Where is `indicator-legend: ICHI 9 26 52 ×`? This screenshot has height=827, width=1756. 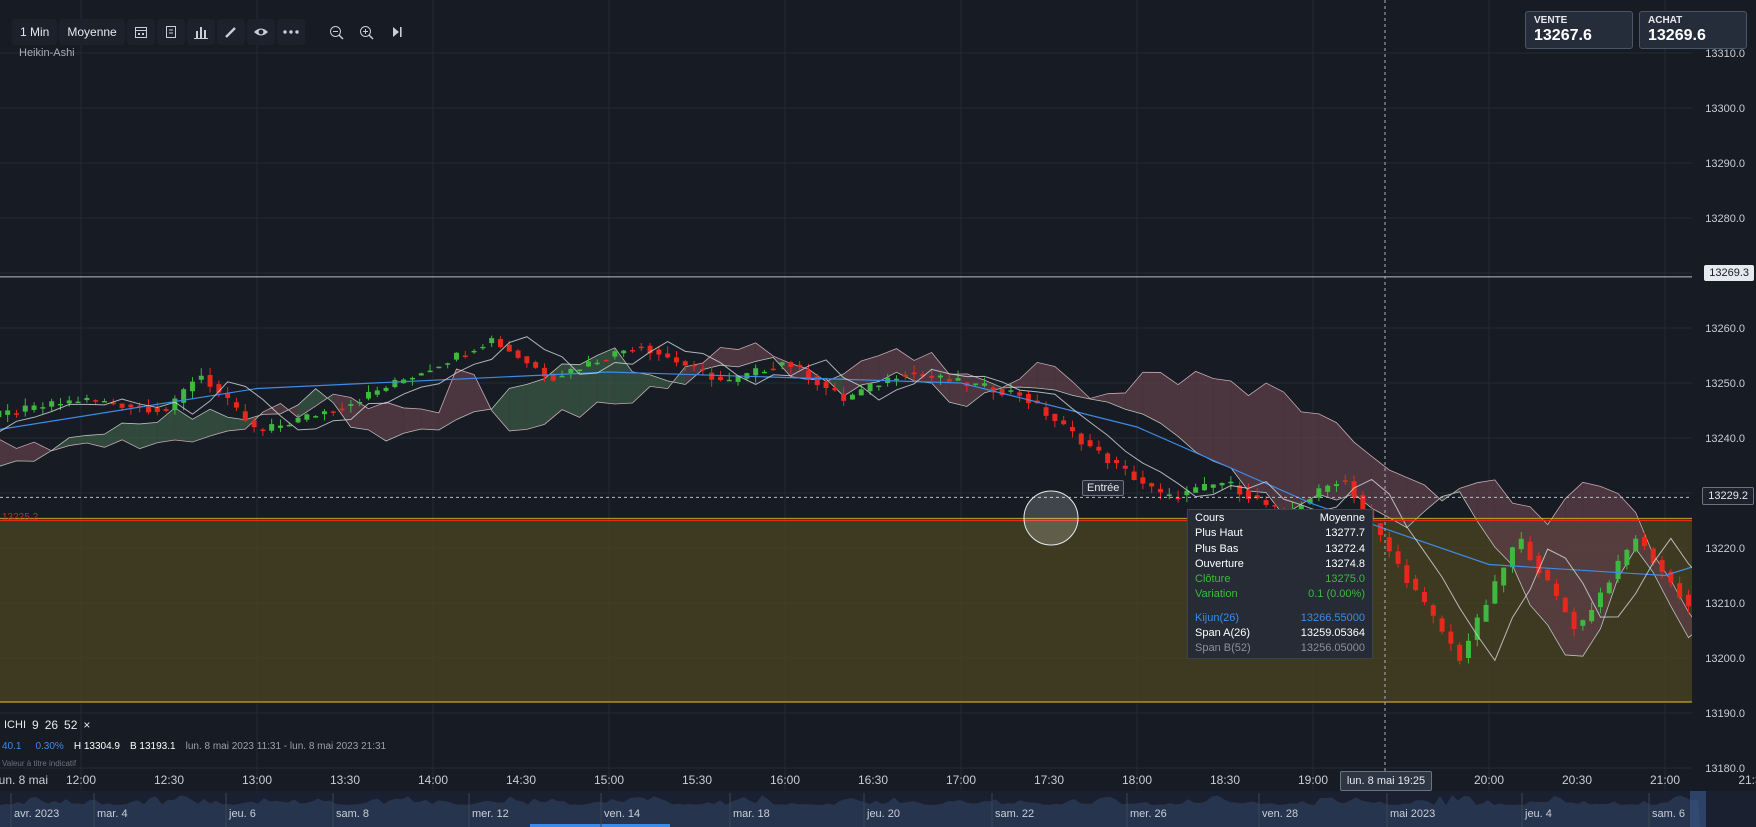 indicator-legend: ICHI 9 26 52 × is located at coordinates (47, 725).